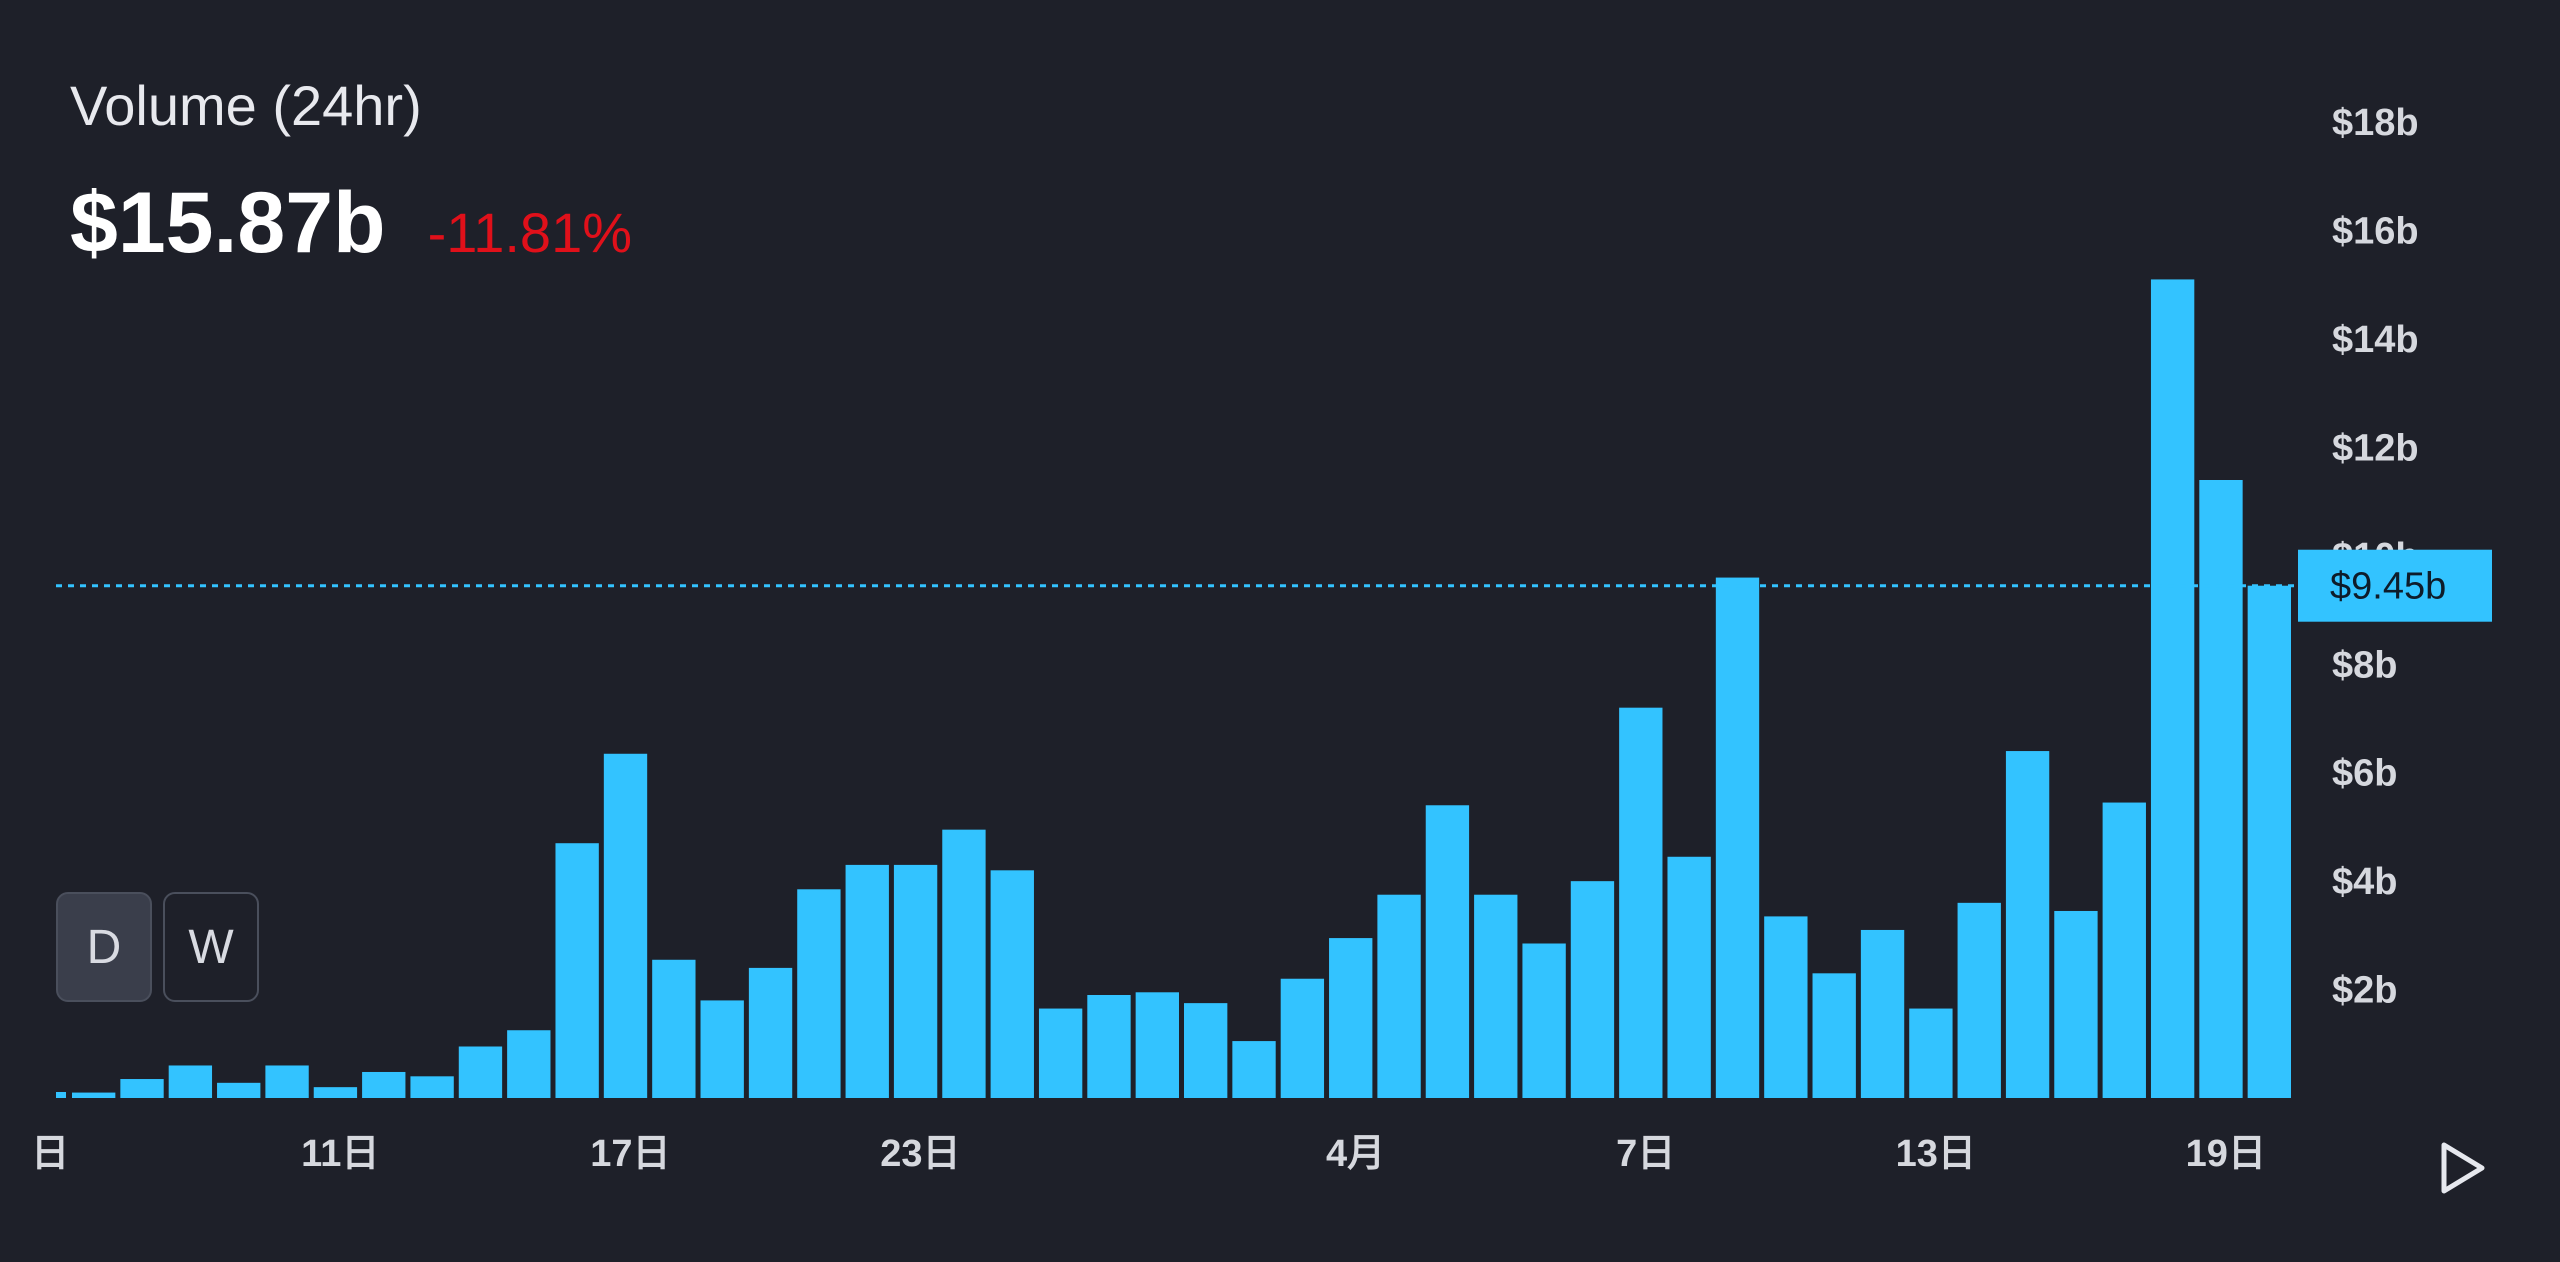  Describe the element at coordinates (630, 1154) in the screenshot. I see `x-tick-label: 17日` at that location.